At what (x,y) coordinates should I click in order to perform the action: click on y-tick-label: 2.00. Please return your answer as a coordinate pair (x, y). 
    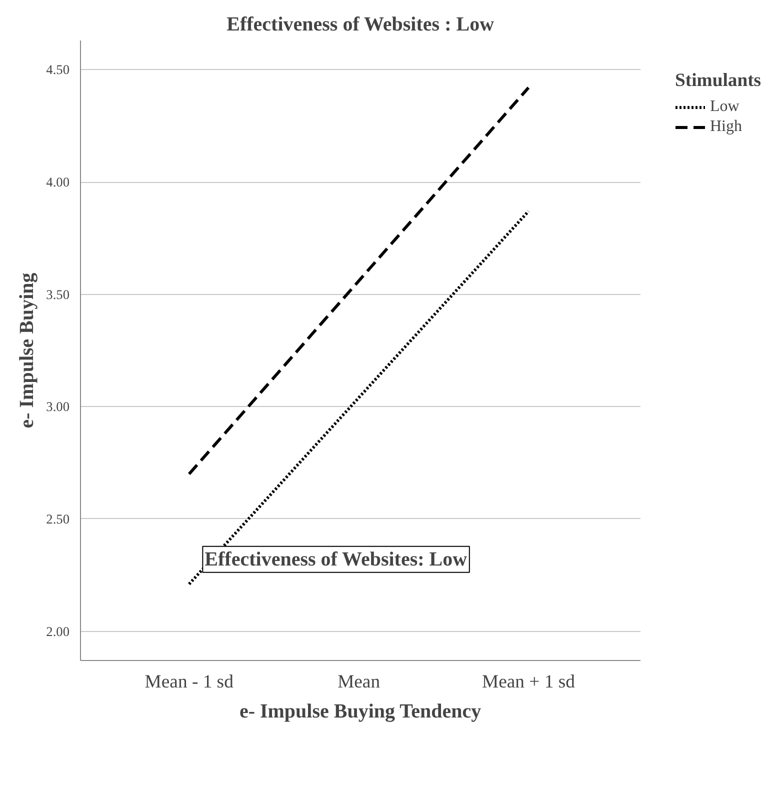
    Looking at the image, I should click on (58, 631).